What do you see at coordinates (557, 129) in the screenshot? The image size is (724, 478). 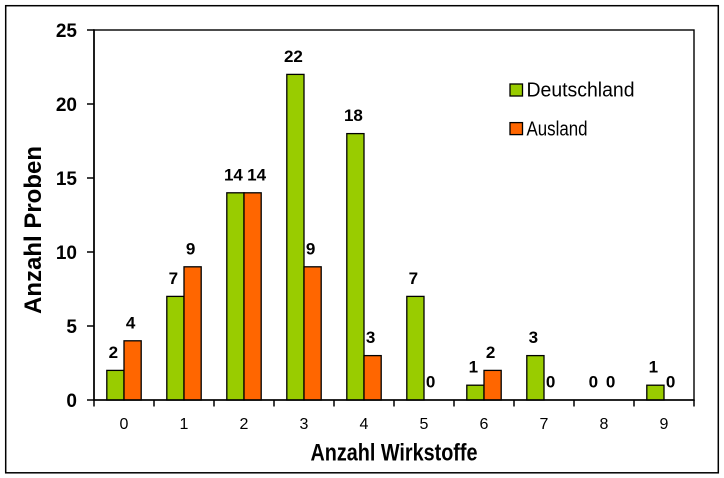 I see `svg-text: Ausland` at bounding box center [557, 129].